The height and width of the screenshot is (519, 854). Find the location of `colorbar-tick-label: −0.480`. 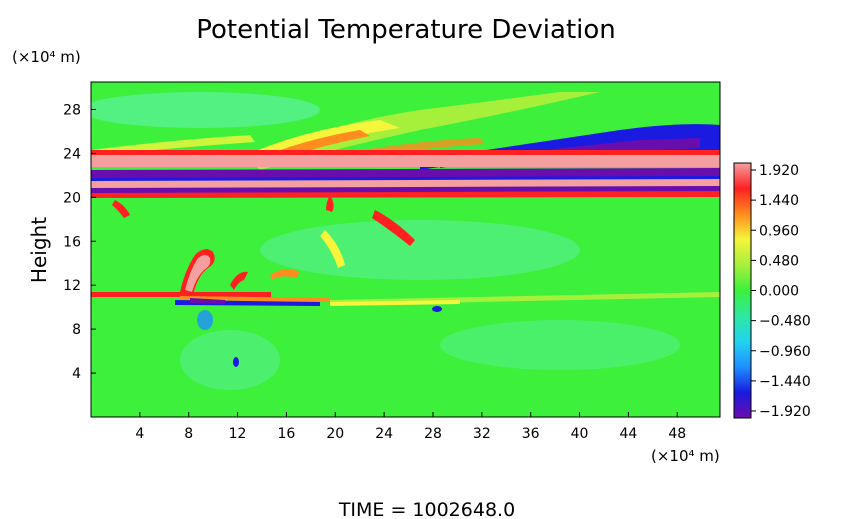

colorbar-tick-label: −0.480 is located at coordinates (785, 322).